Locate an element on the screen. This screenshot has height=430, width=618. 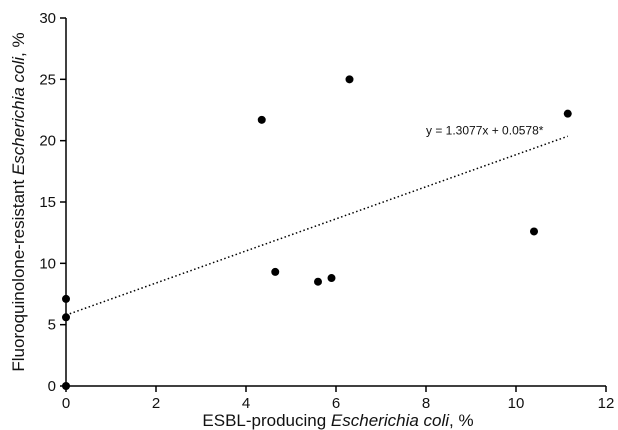
y-tick-label: 5 is located at coordinates (52, 325).